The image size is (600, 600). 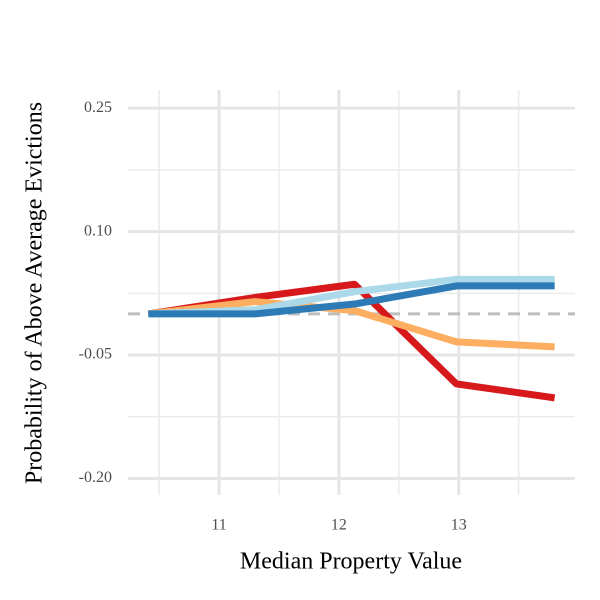 I want to click on y-tick-label: -0.20, so click(x=95, y=477).